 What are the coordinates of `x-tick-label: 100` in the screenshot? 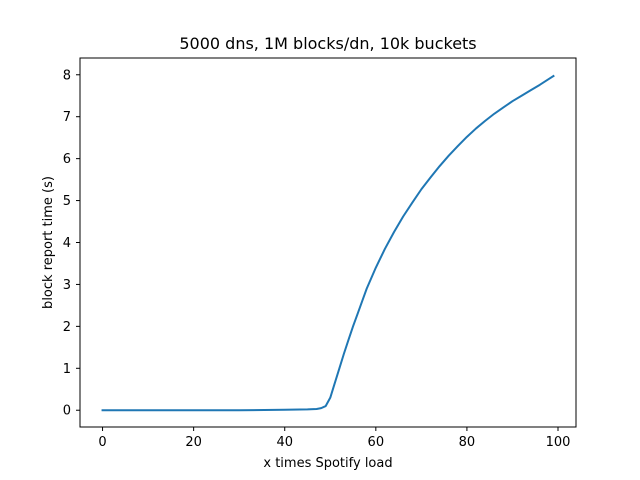 It's located at (558, 442).